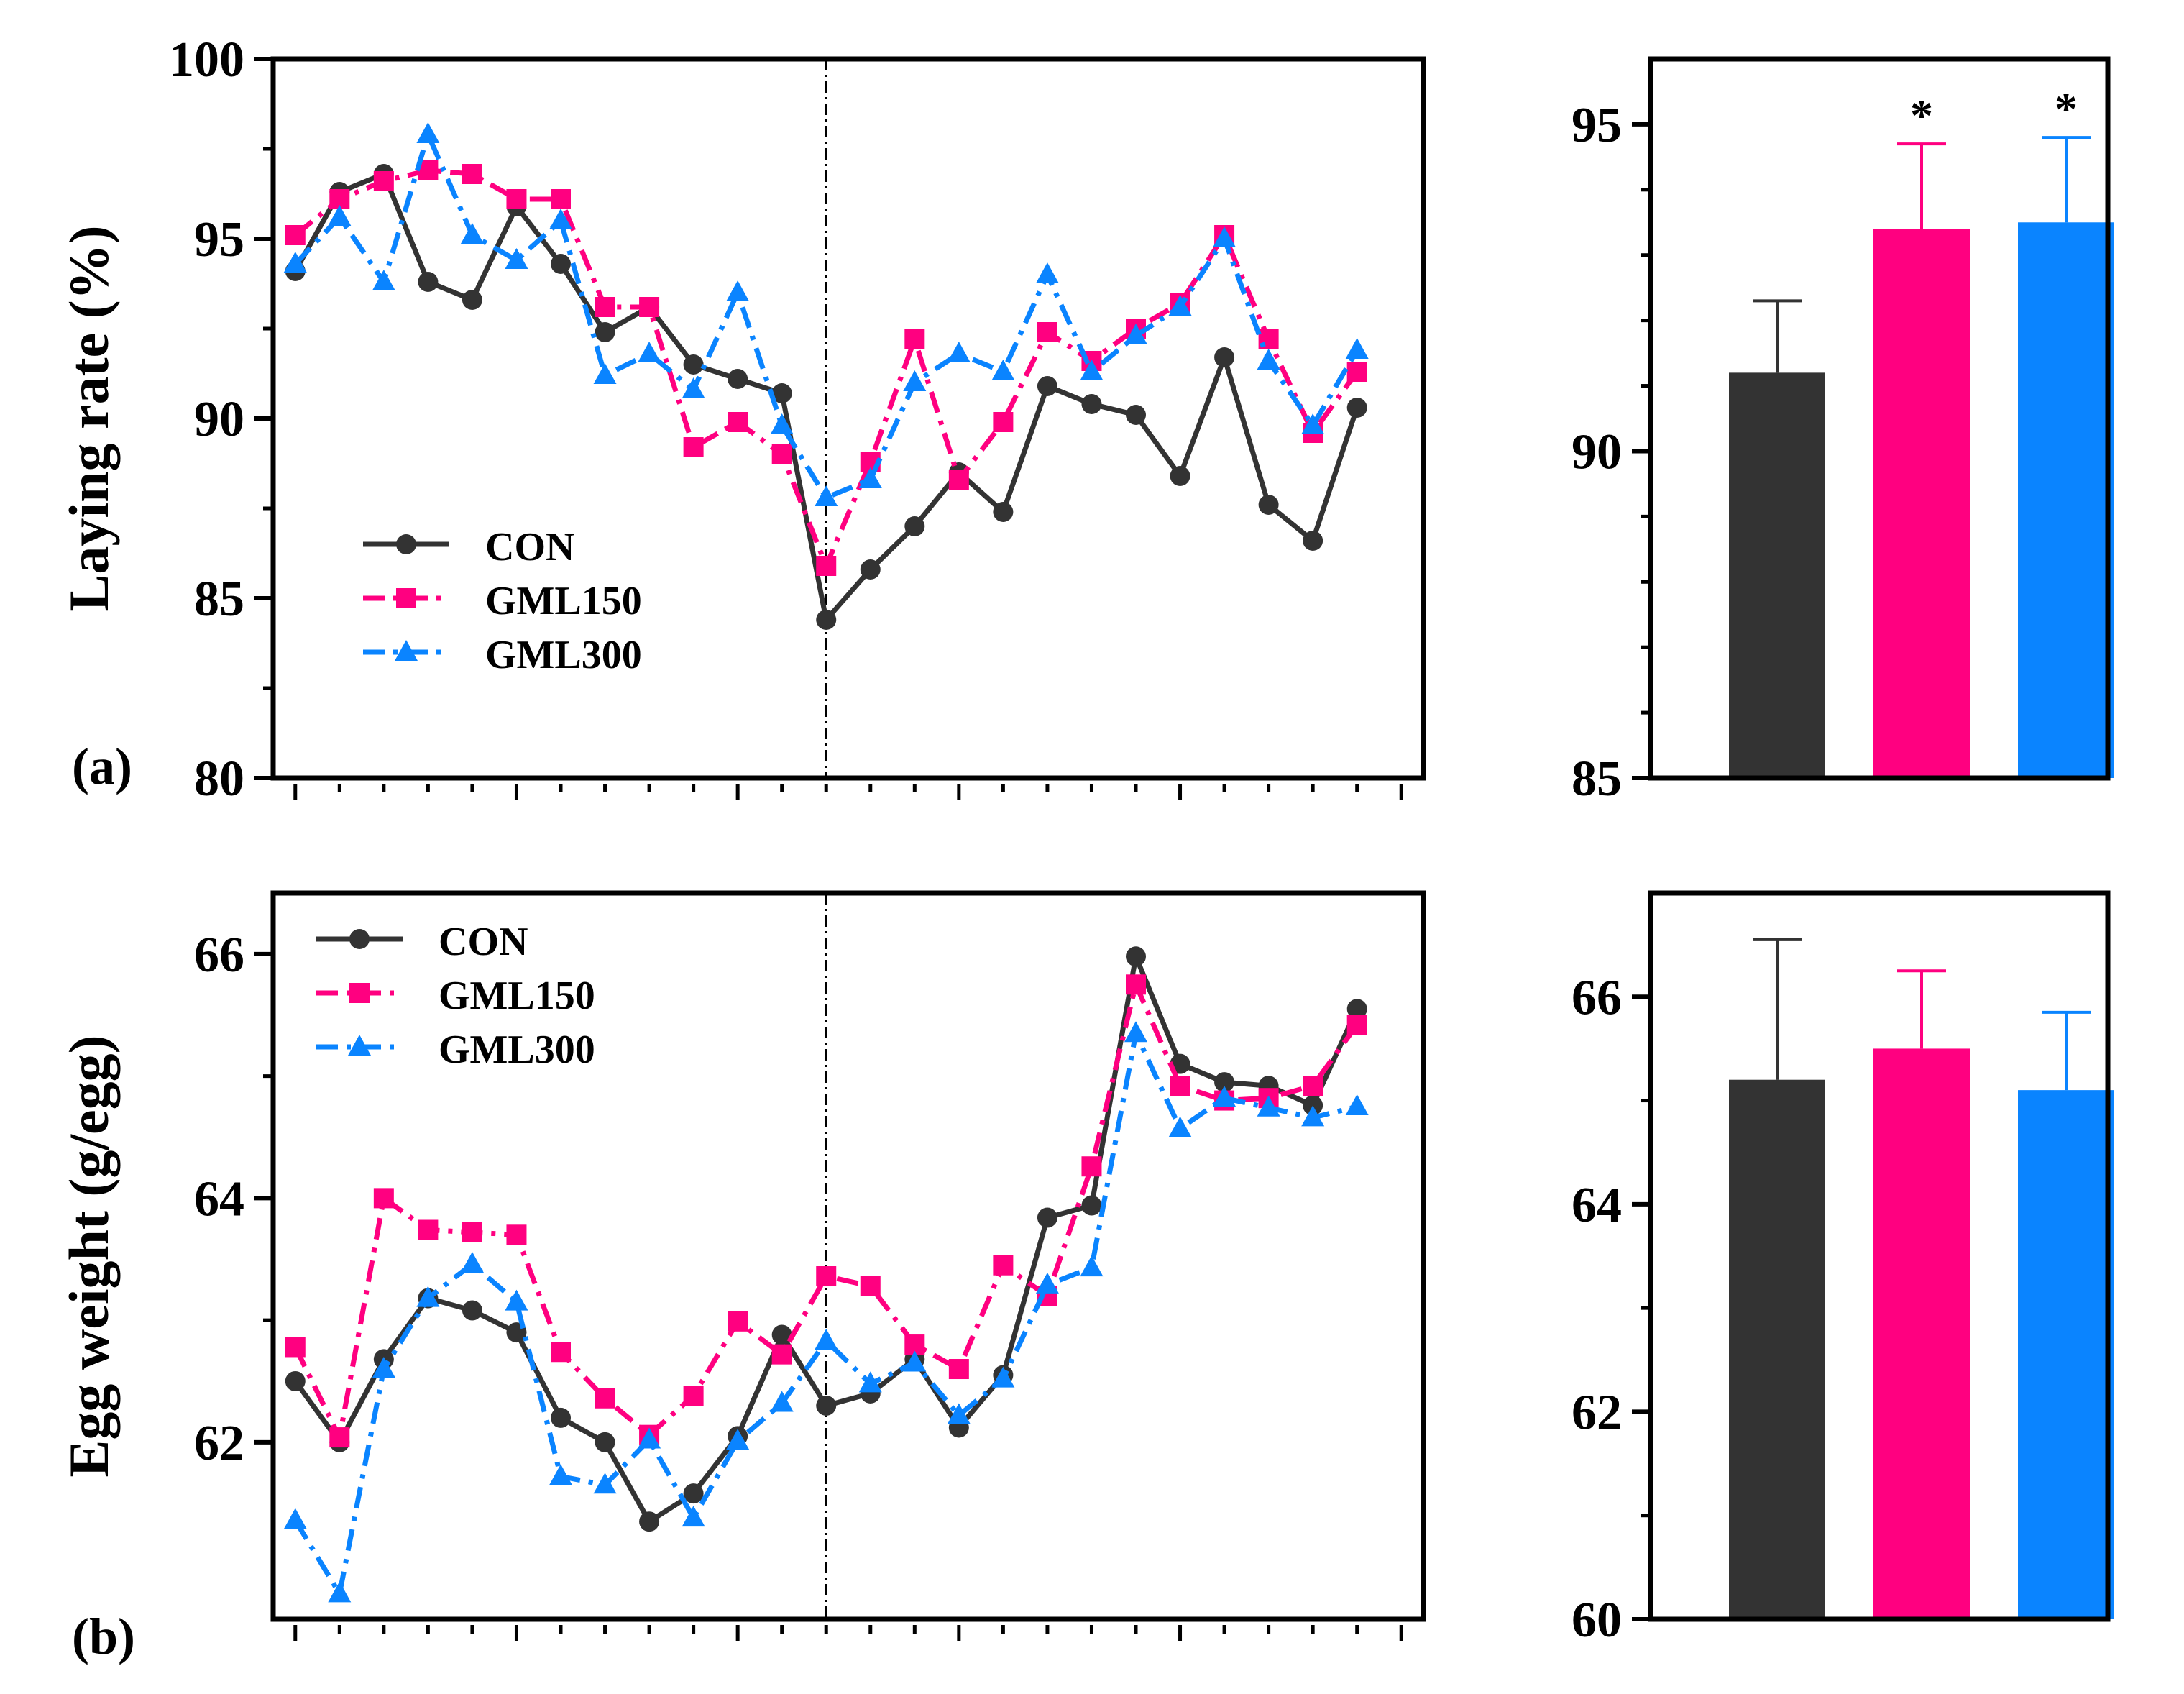 The image size is (2184, 1694). I want to click on bar-gml150, so click(1921, 1333).